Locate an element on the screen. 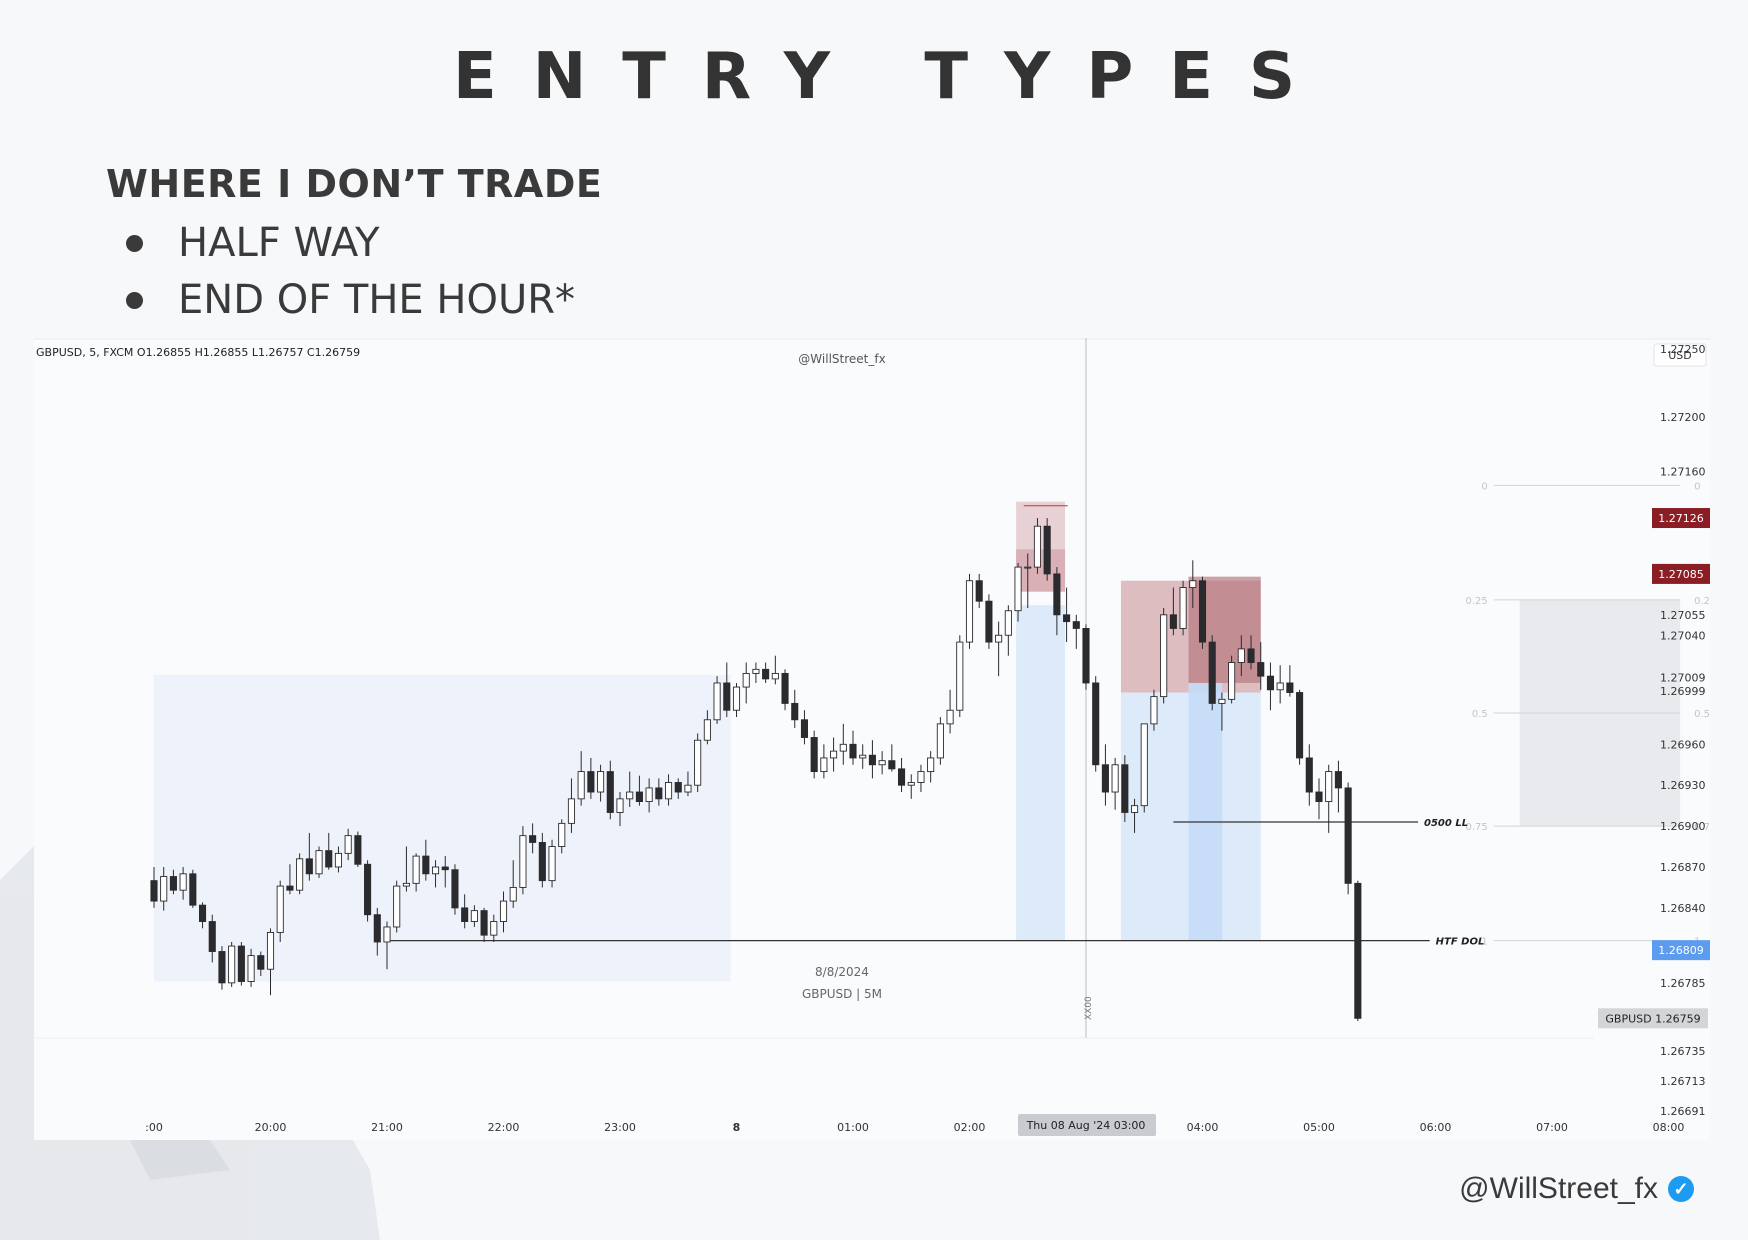  chart-watermark: @WillStreet_fx is located at coordinates (841, 359).